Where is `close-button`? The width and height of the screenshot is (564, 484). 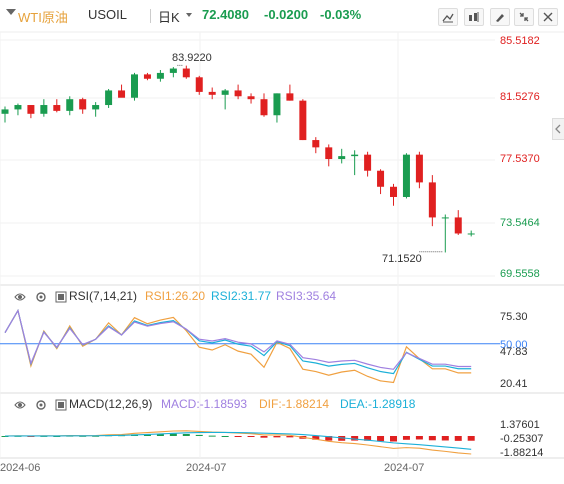
close-button is located at coordinates (548, 17).